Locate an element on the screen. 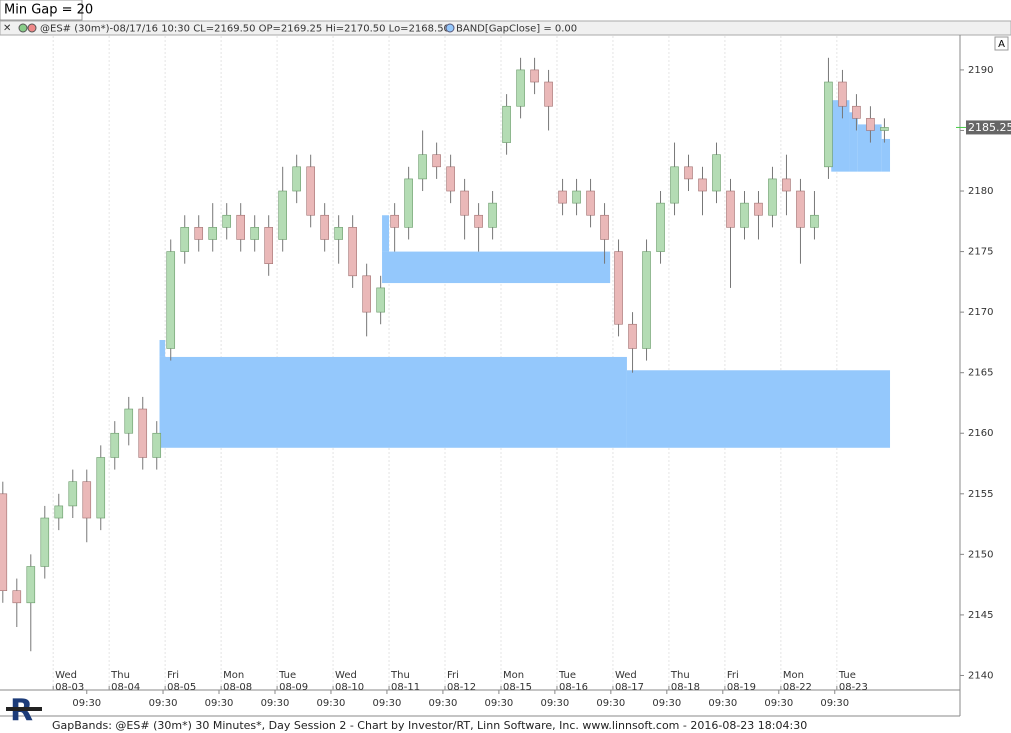  x-tick-label-line: 08-04 is located at coordinates (125, 687).